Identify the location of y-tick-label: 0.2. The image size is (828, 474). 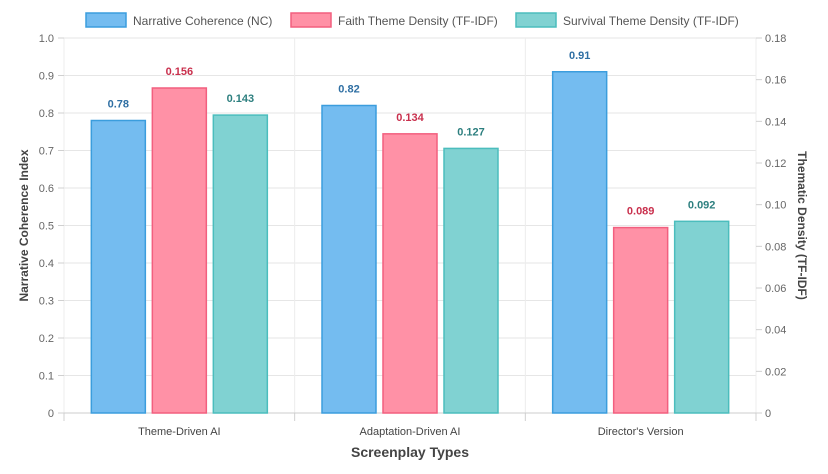
(46, 339).